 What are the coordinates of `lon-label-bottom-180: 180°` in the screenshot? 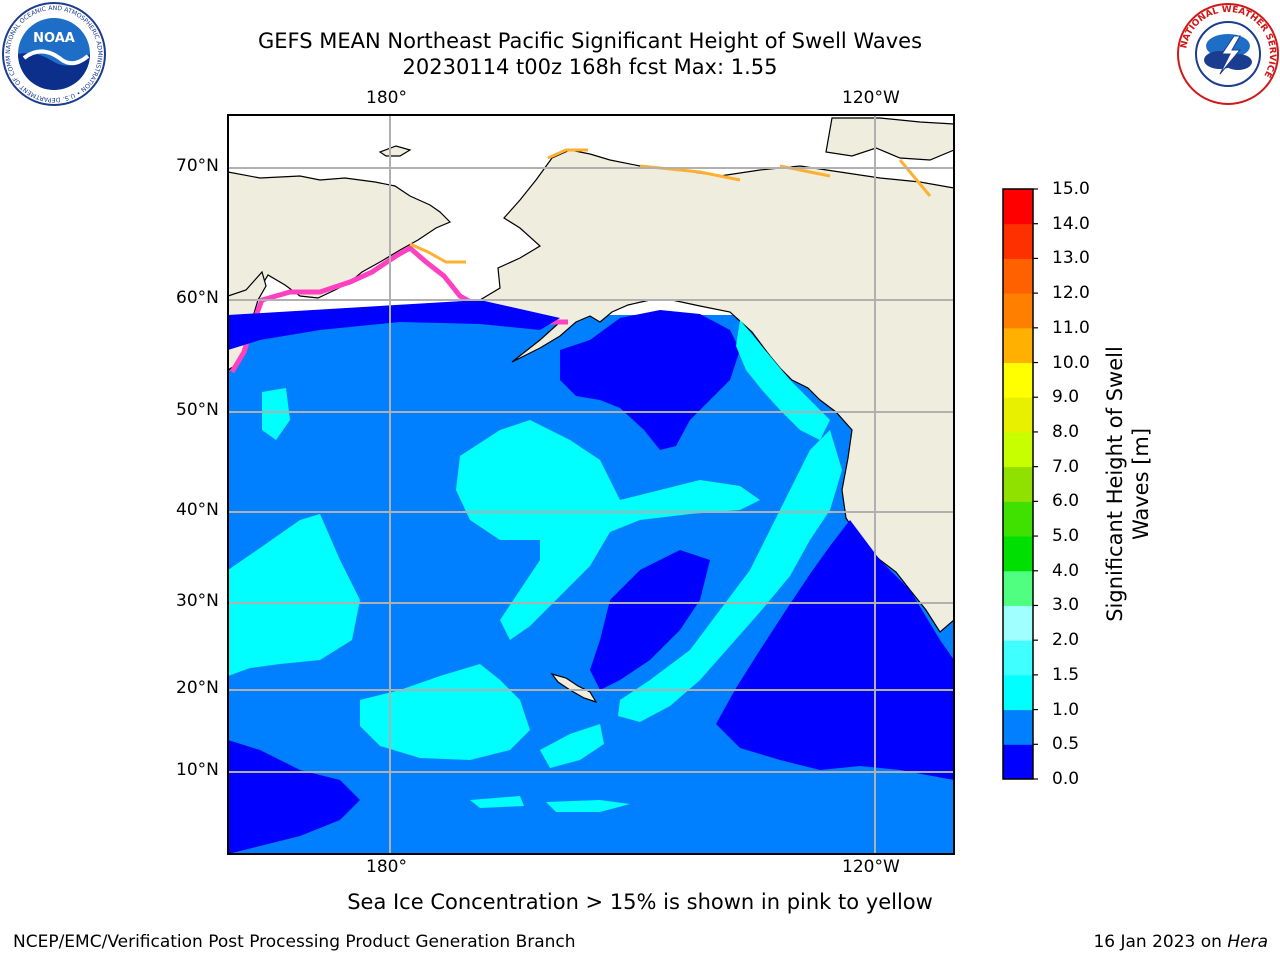 It's located at (386, 867).